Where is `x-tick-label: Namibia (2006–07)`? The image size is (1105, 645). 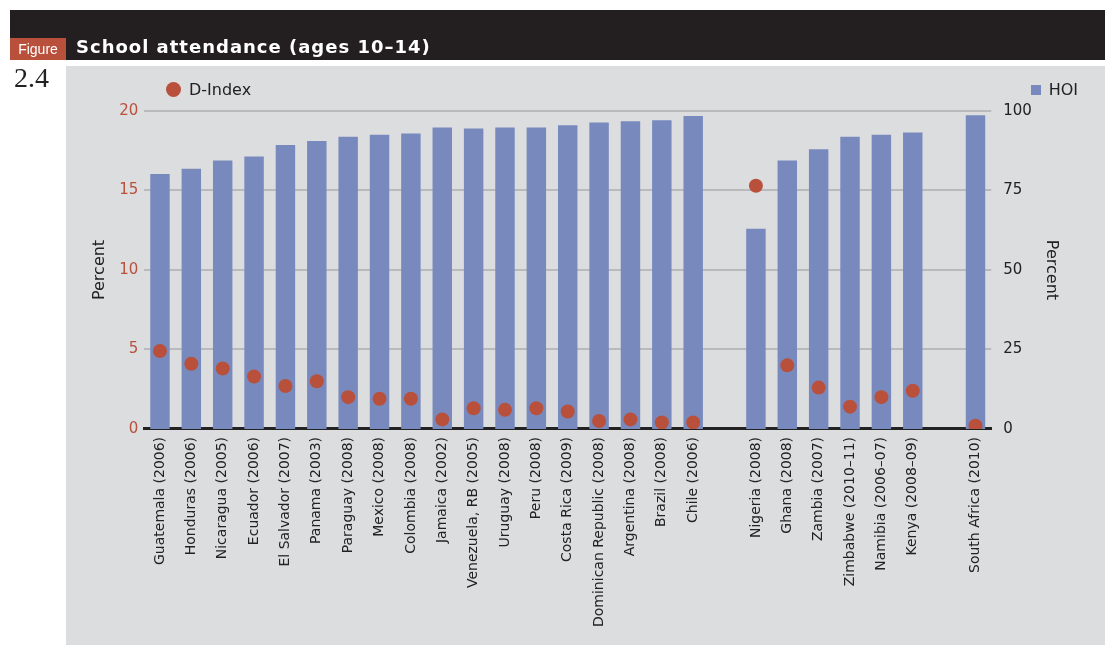
x-tick-label: Namibia (2006–07) is located at coordinates (880, 503).